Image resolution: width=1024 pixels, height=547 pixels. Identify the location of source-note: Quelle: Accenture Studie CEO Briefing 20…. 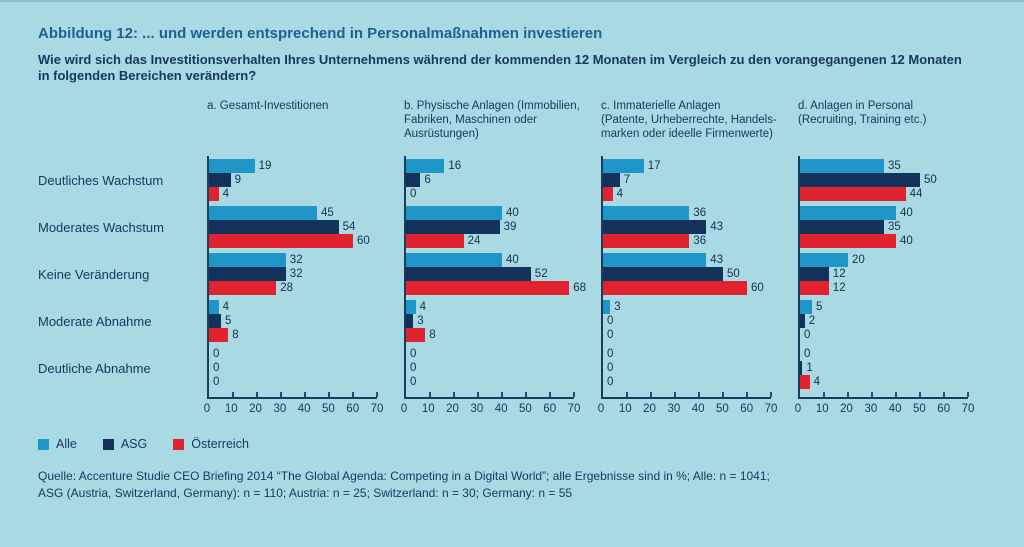
(531, 485).